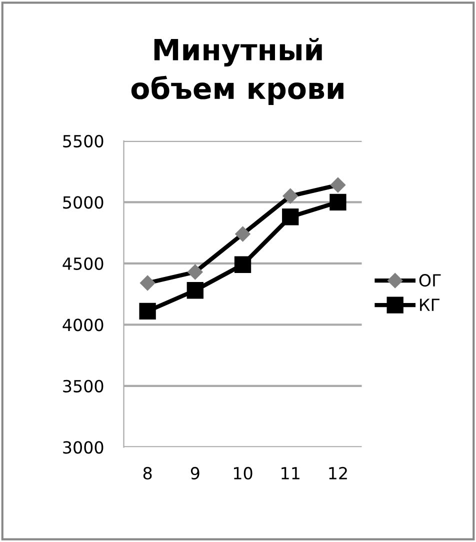 The image size is (476, 542). I want to click on x-tick-label: 11, so click(291, 473).